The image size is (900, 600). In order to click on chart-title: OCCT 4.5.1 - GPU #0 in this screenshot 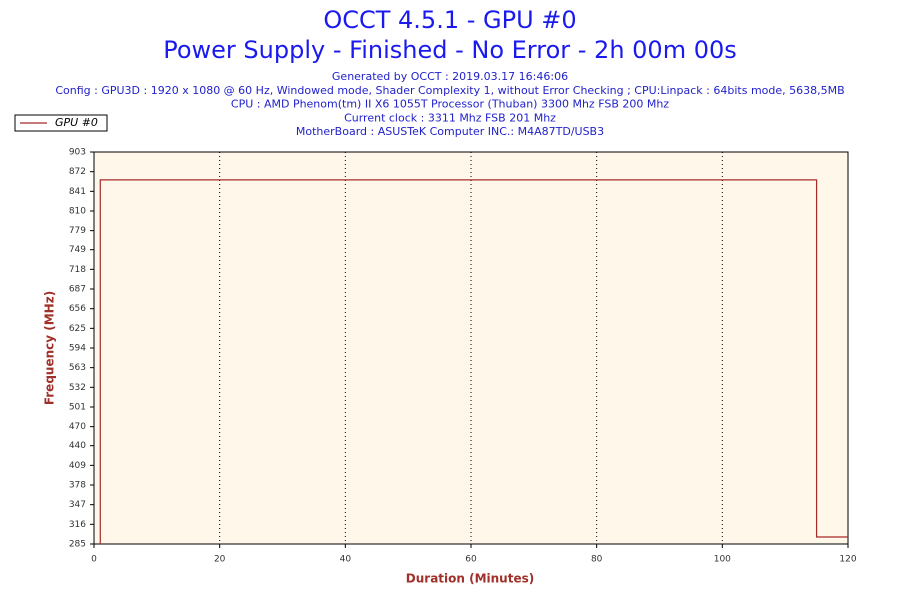, I will do `click(449, 20)`.